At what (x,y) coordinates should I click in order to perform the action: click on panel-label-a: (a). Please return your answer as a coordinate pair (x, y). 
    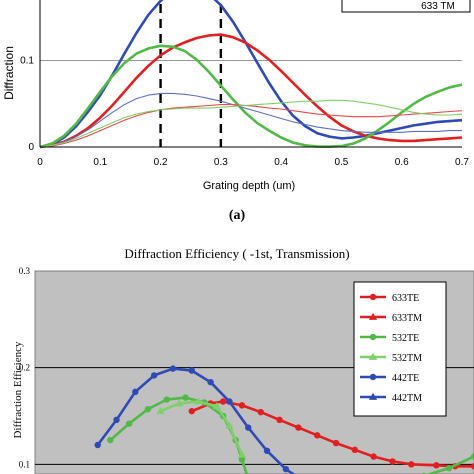
    Looking at the image, I should click on (237, 215).